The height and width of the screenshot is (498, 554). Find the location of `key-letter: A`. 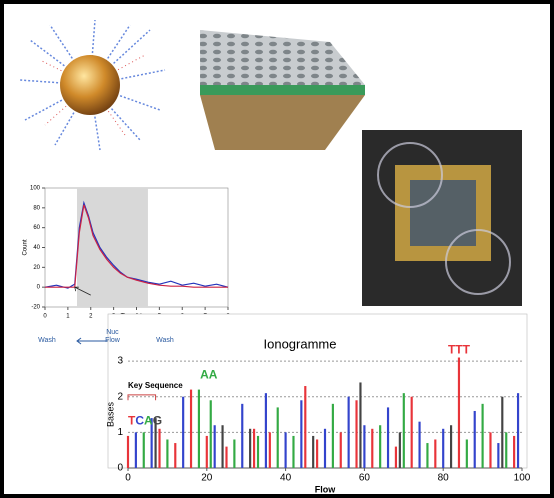

key-letter: A is located at coordinates (148, 421).